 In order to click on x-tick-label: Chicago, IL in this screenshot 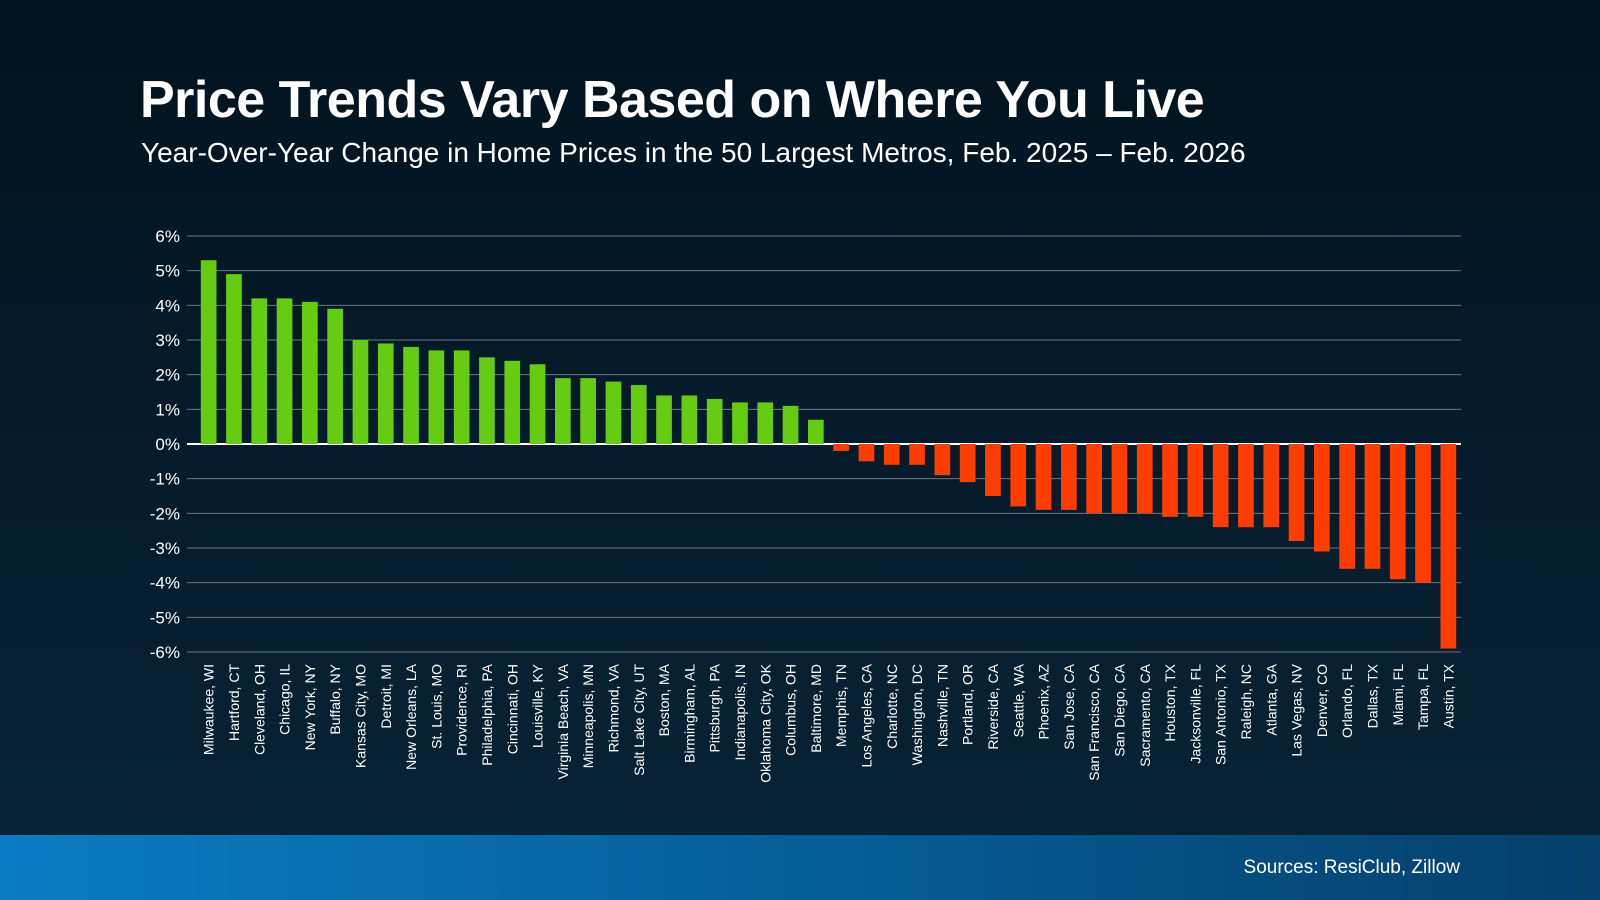, I will do `click(285, 699)`.